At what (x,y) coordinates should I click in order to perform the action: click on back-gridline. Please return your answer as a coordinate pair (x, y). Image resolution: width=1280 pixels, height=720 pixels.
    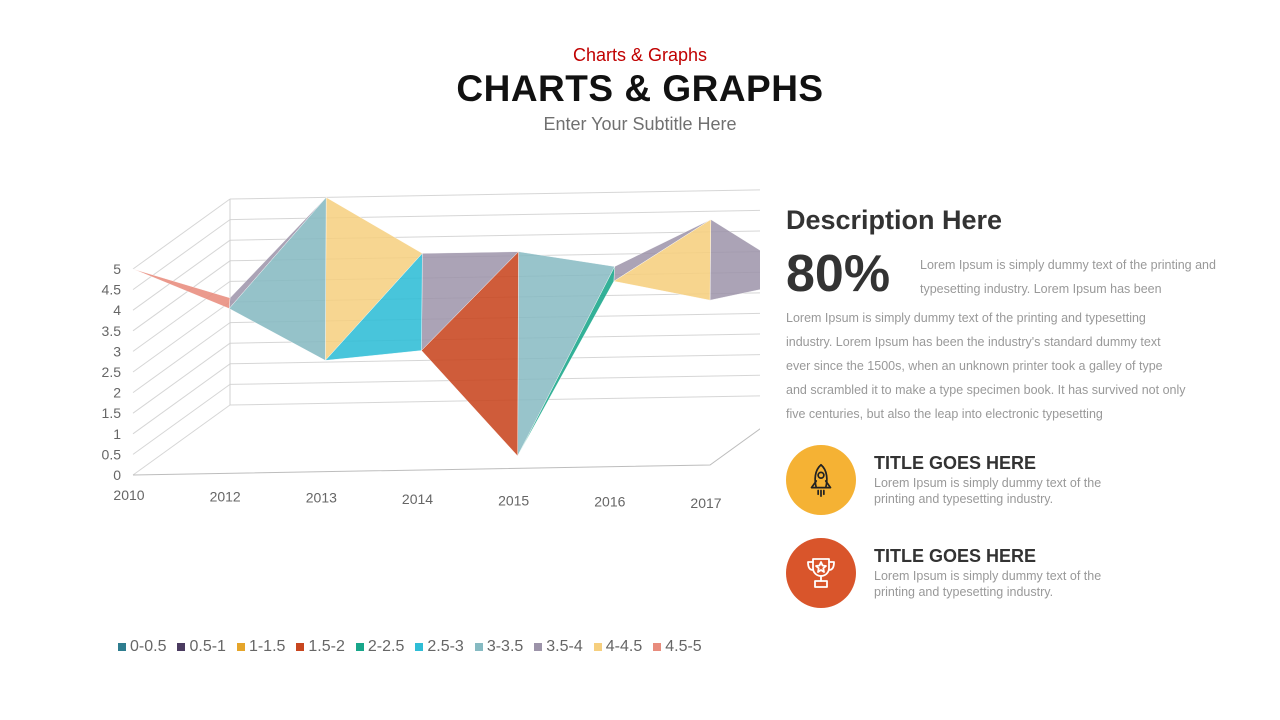
    Looking at the image, I should click on (494, 194).